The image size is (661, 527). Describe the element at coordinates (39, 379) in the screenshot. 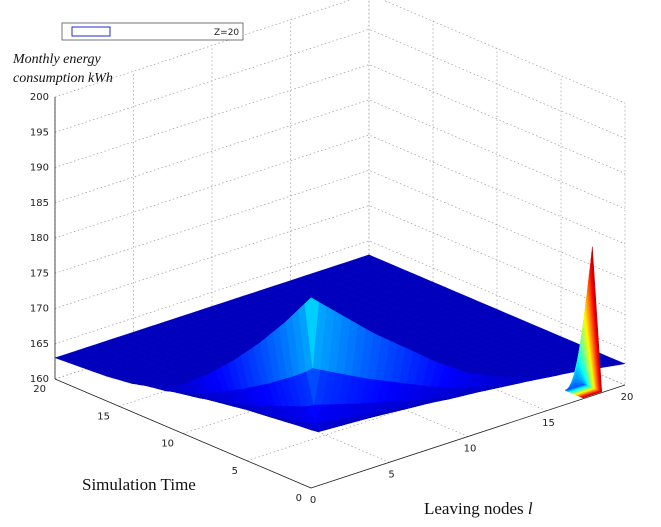

I see `z-tick-label: 160` at that location.